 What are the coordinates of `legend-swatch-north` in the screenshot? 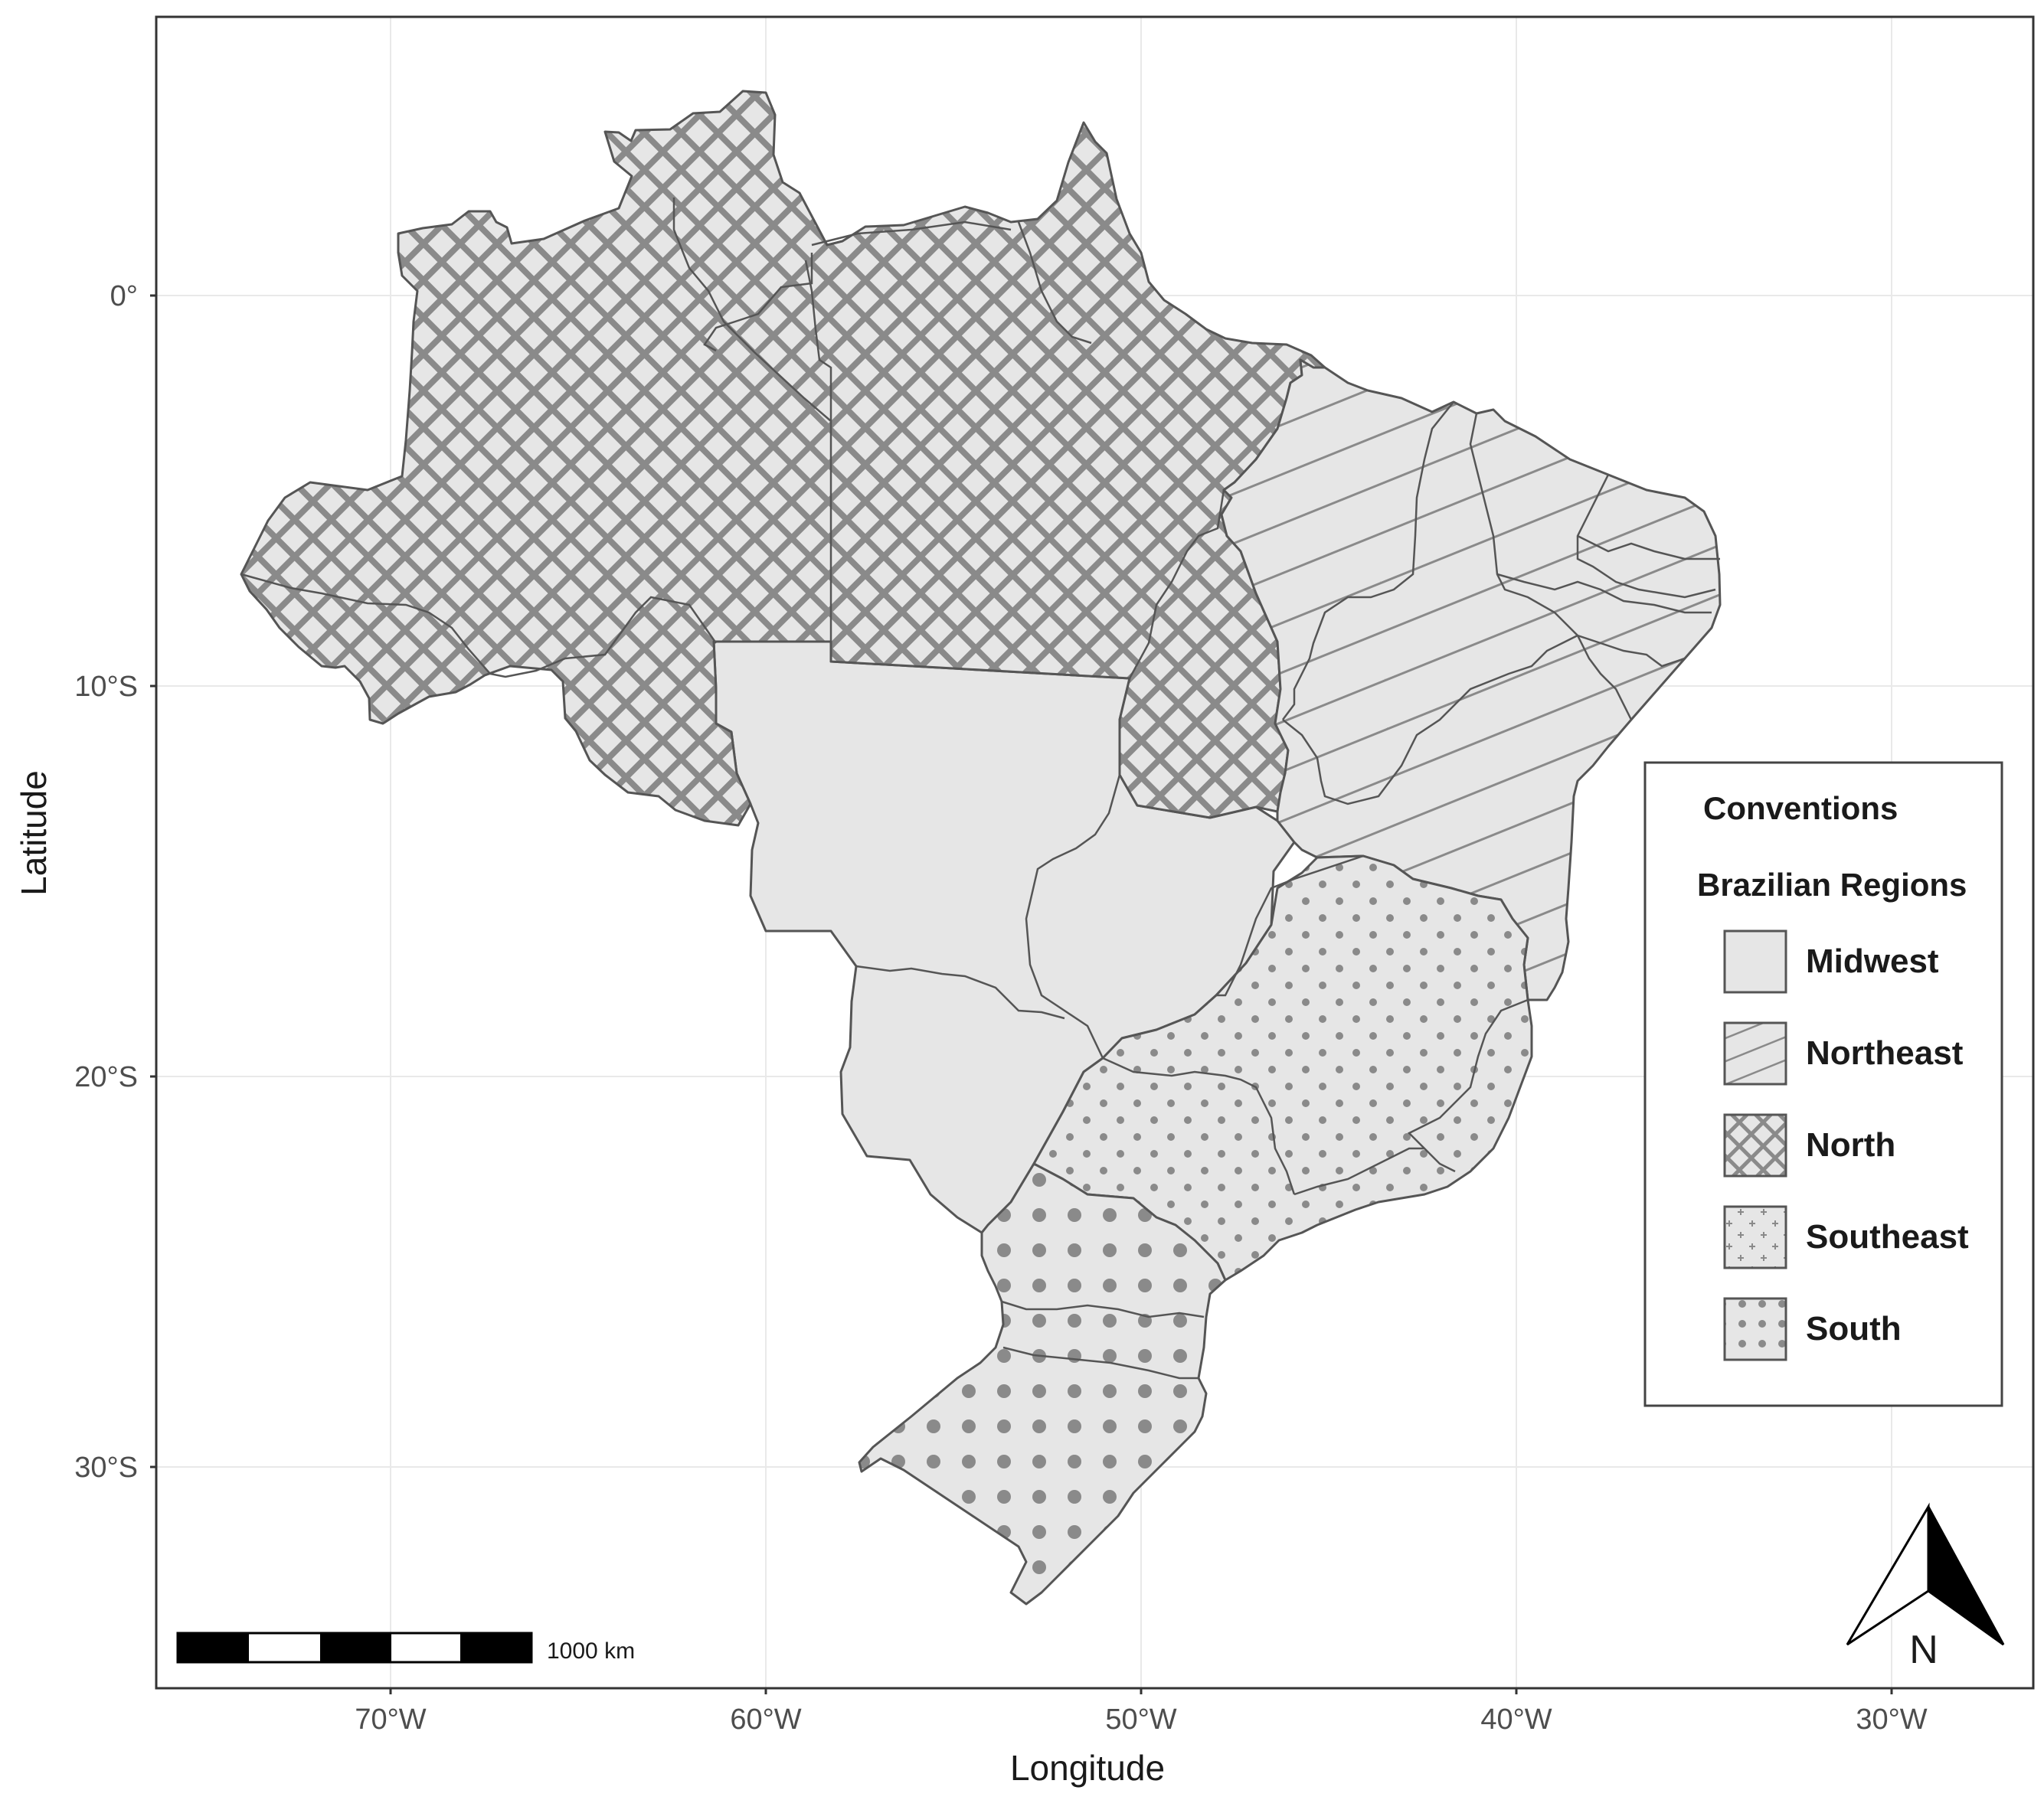 It's located at (1755, 1145).